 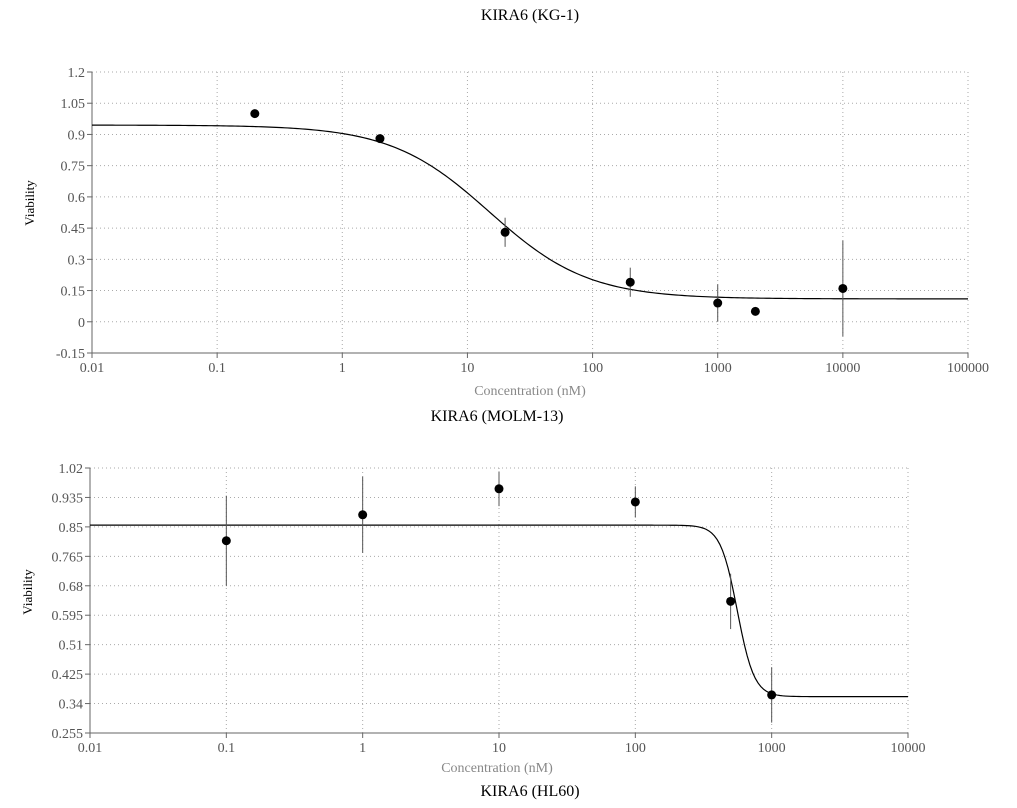 What do you see at coordinates (73, 167) in the screenshot?
I see `y-tick-label: 0.75` at bounding box center [73, 167].